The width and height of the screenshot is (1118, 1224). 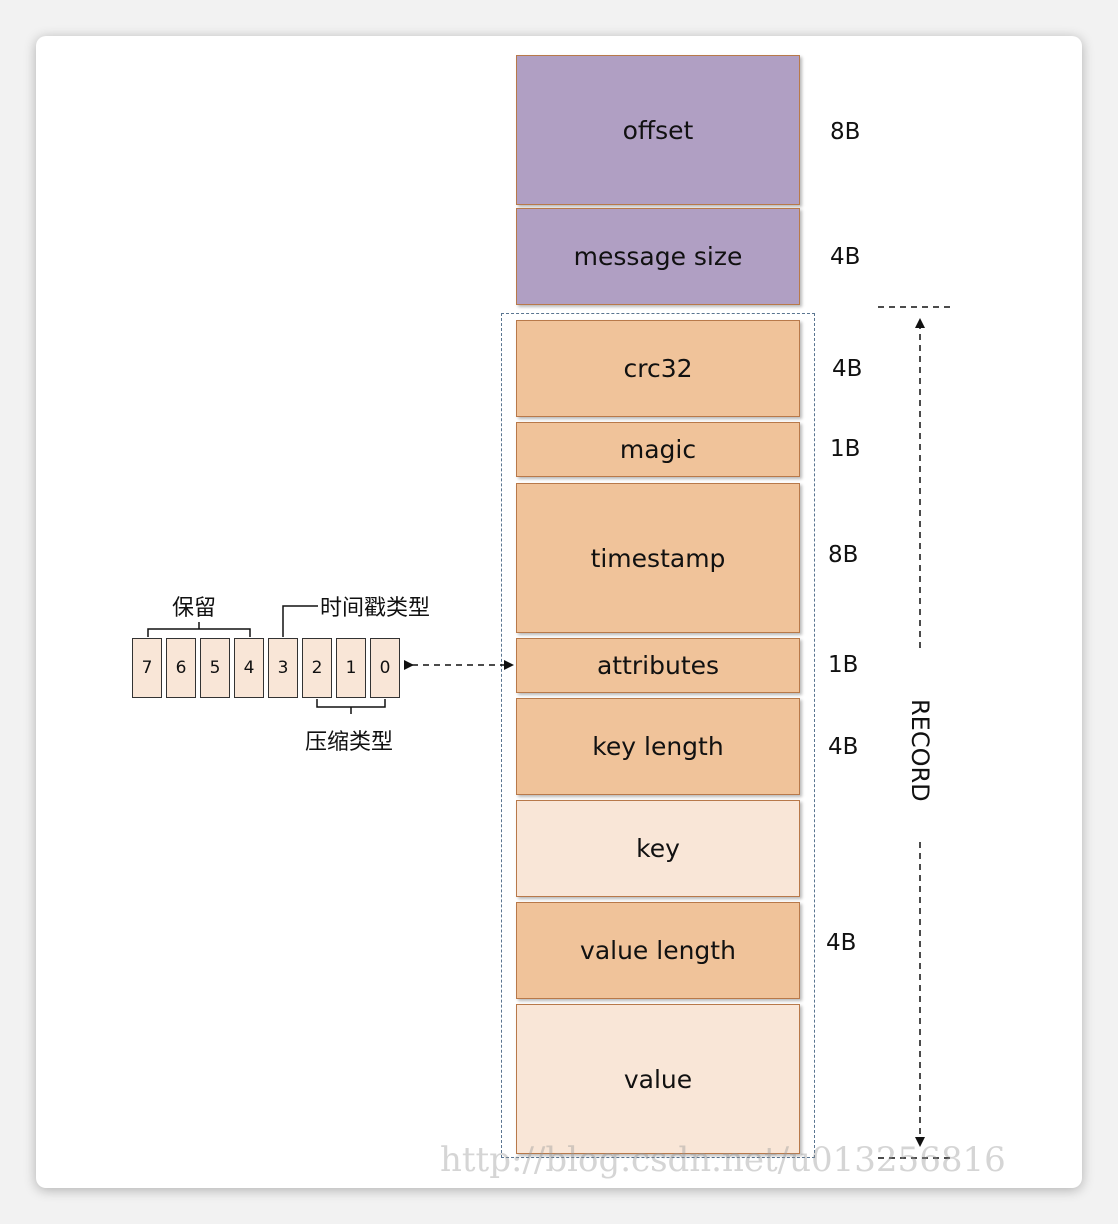 I want to click on bit-6: 6, so click(x=181, y=668).